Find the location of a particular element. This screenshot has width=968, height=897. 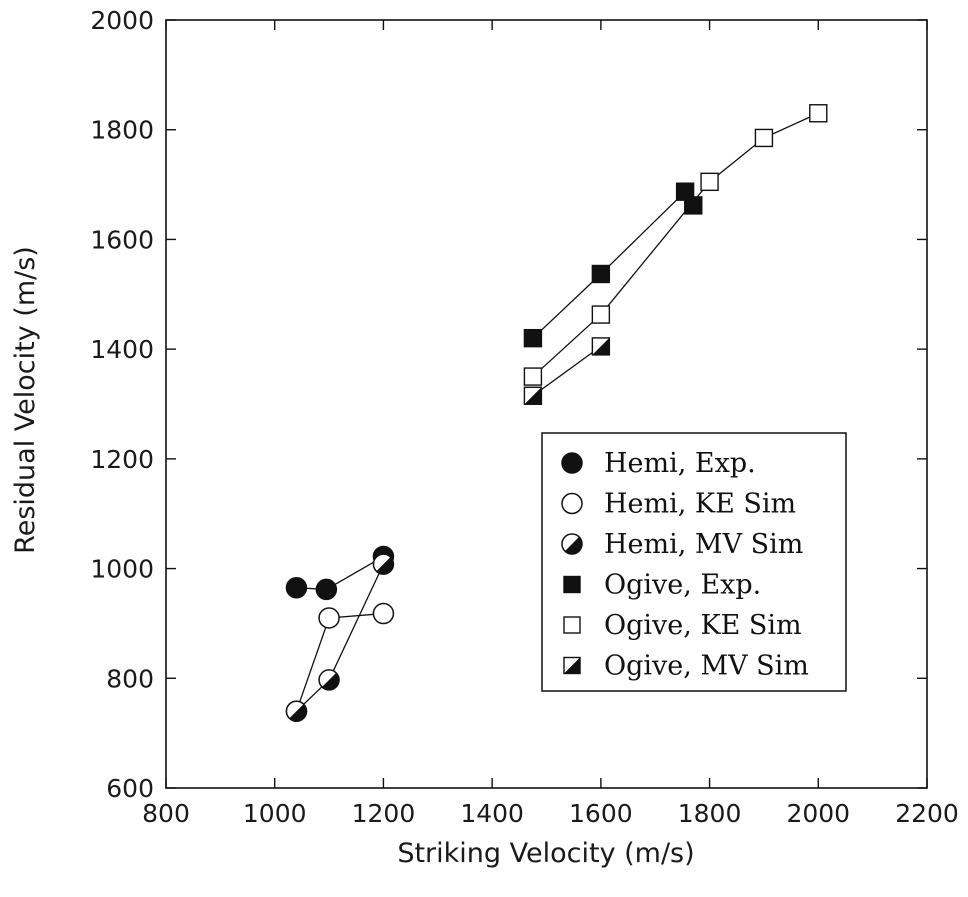

x-tick-label: 1200 is located at coordinates (384, 813).